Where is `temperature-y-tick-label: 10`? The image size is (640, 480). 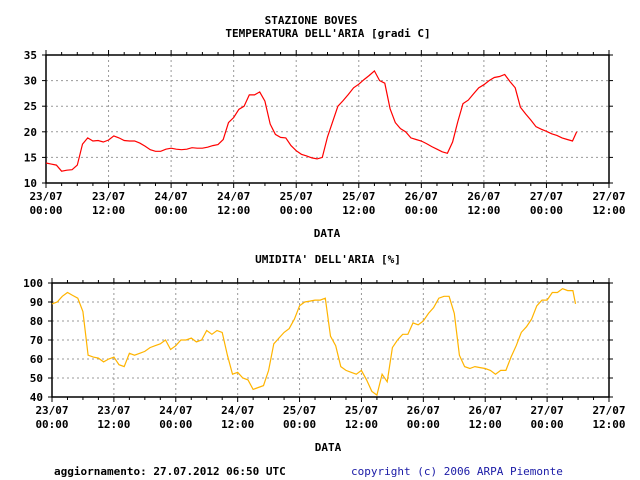 temperature-y-tick-label: 10 is located at coordinates (30, 183).